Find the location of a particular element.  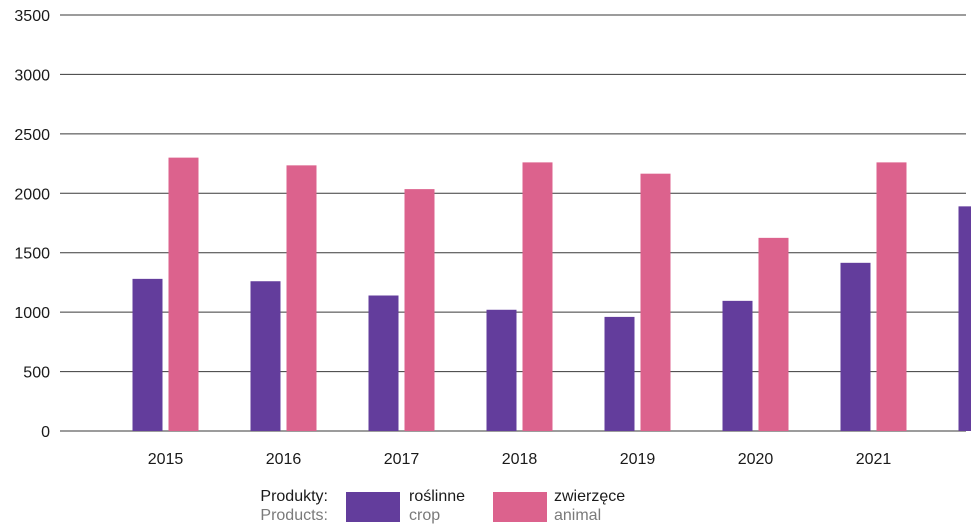

bar-animal-2021 is located at coordinates (891, 296).